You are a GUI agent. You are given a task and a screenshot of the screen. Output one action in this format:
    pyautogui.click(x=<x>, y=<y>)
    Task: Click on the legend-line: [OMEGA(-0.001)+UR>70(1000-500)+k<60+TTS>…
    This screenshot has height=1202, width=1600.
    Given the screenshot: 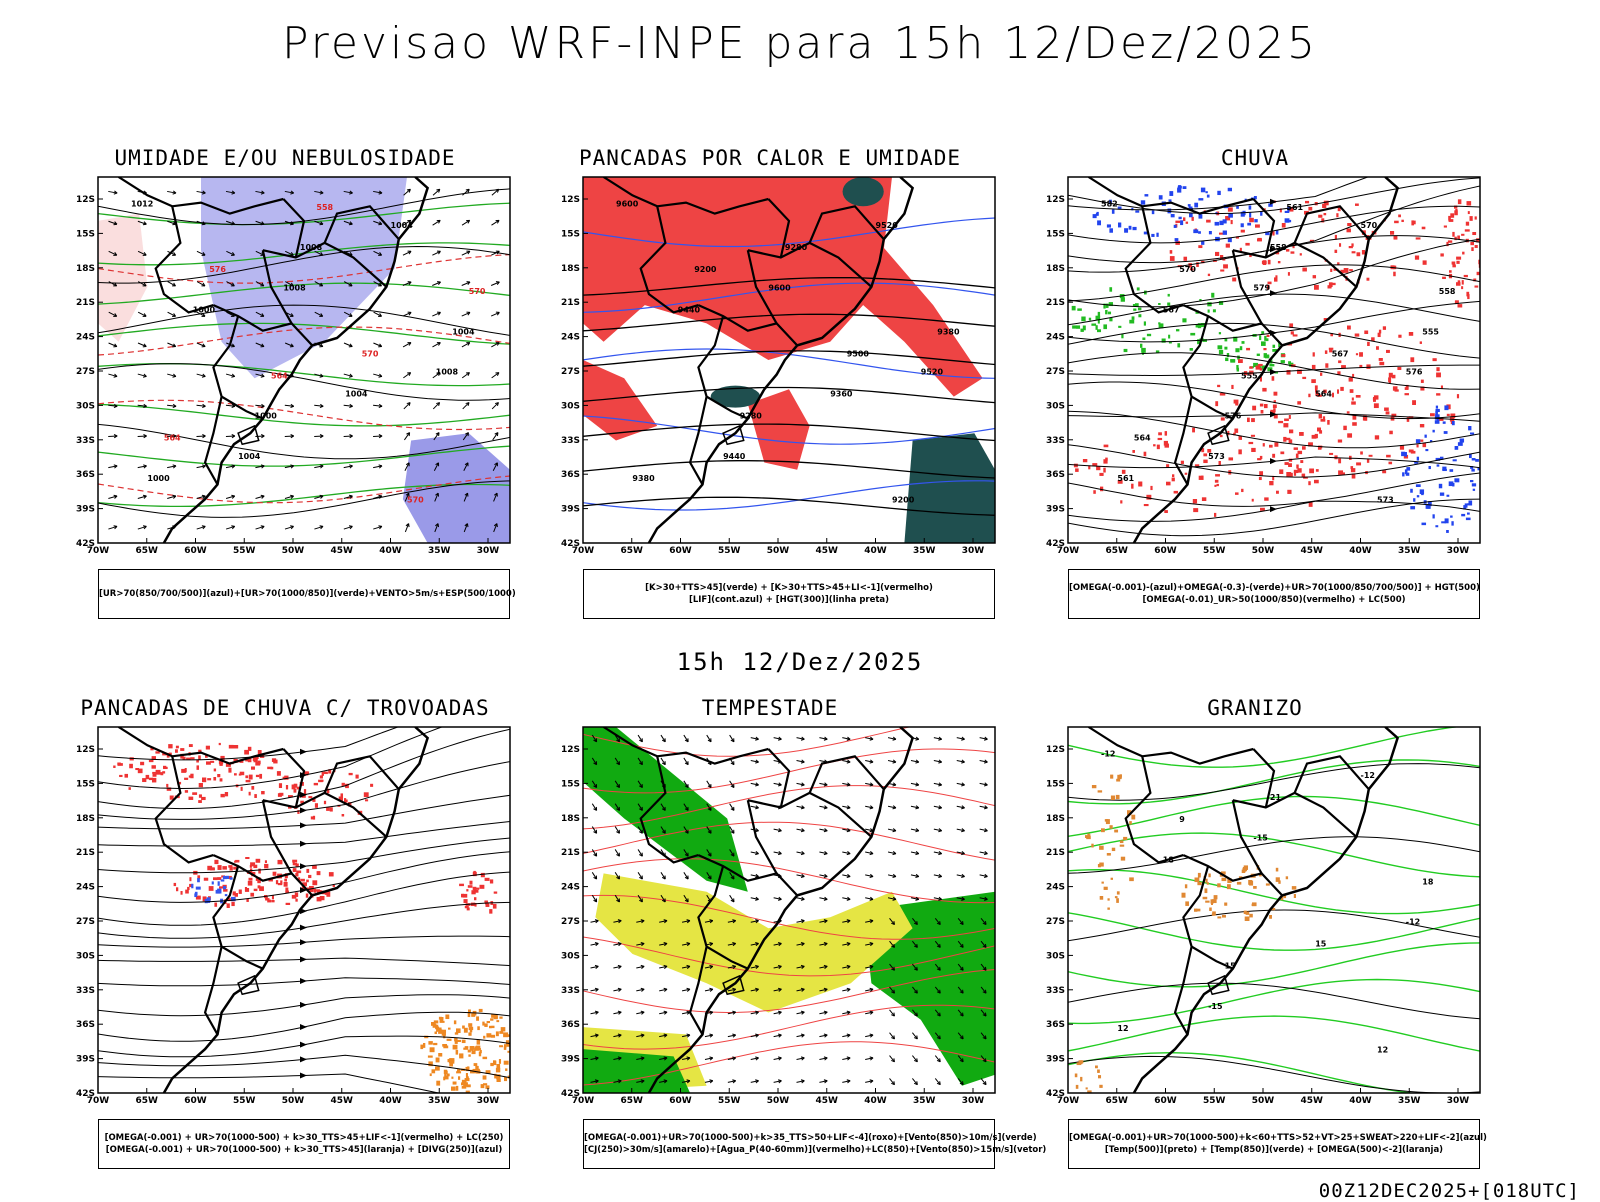 What is the action you would take?
    pyautogui.click(x=1274, y=1138)
    